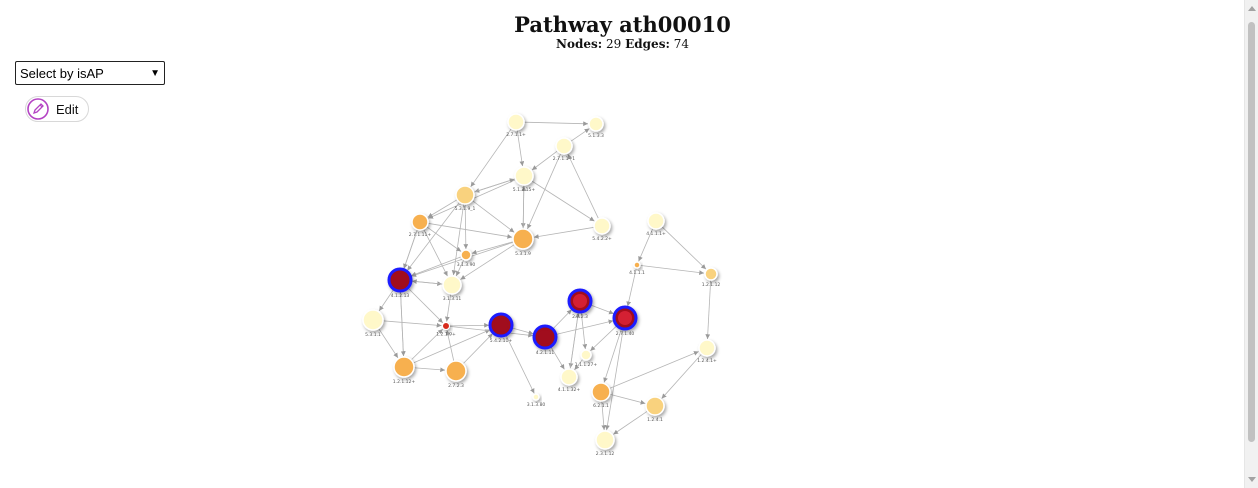  Describe the element at coordinates (400, 283) in the screenshot. I see `node-n12: 4.1.2.13` at that location.